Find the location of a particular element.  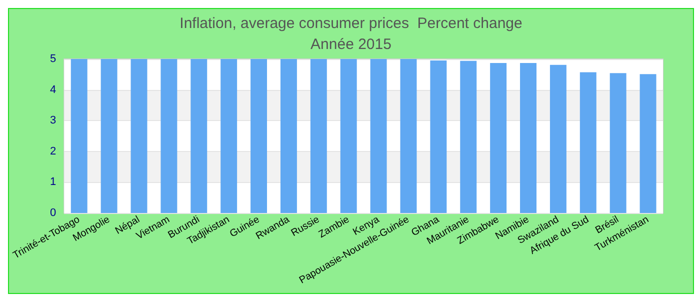

y-tick-label: 3 is located at coordinates (53, 120).